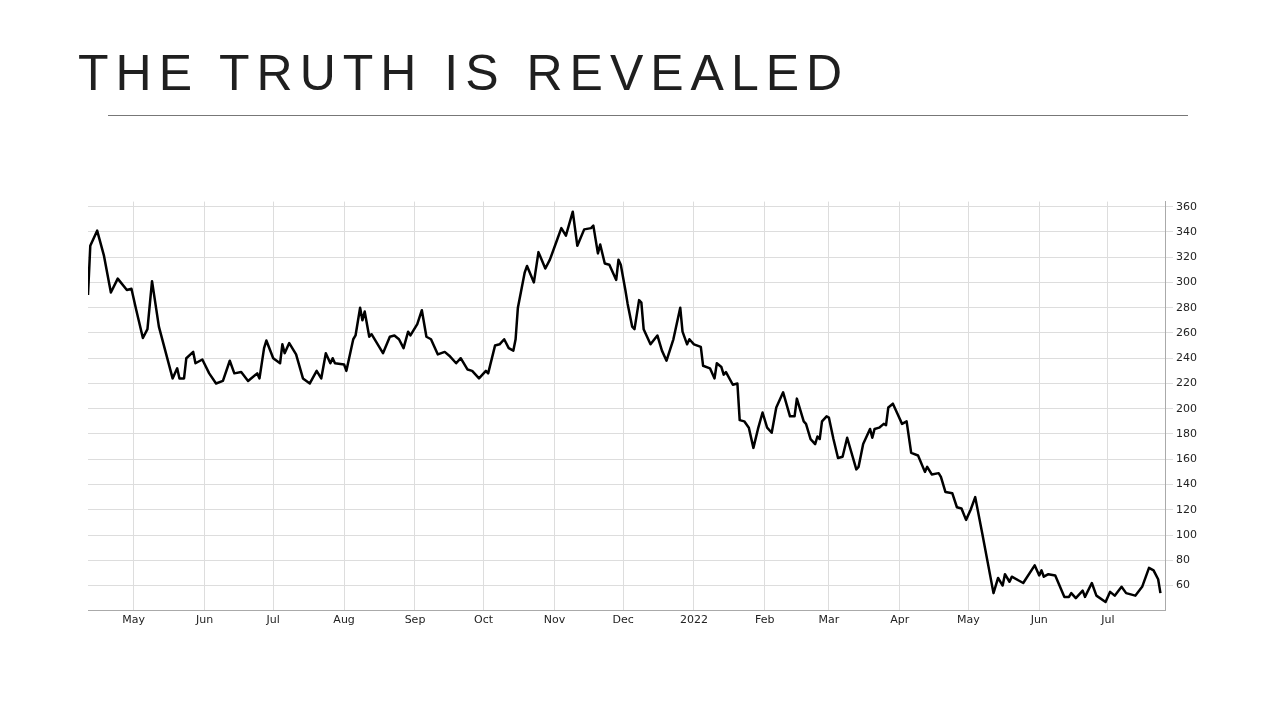  I want to click on x-tick-label: Aug, so click(344, 620).